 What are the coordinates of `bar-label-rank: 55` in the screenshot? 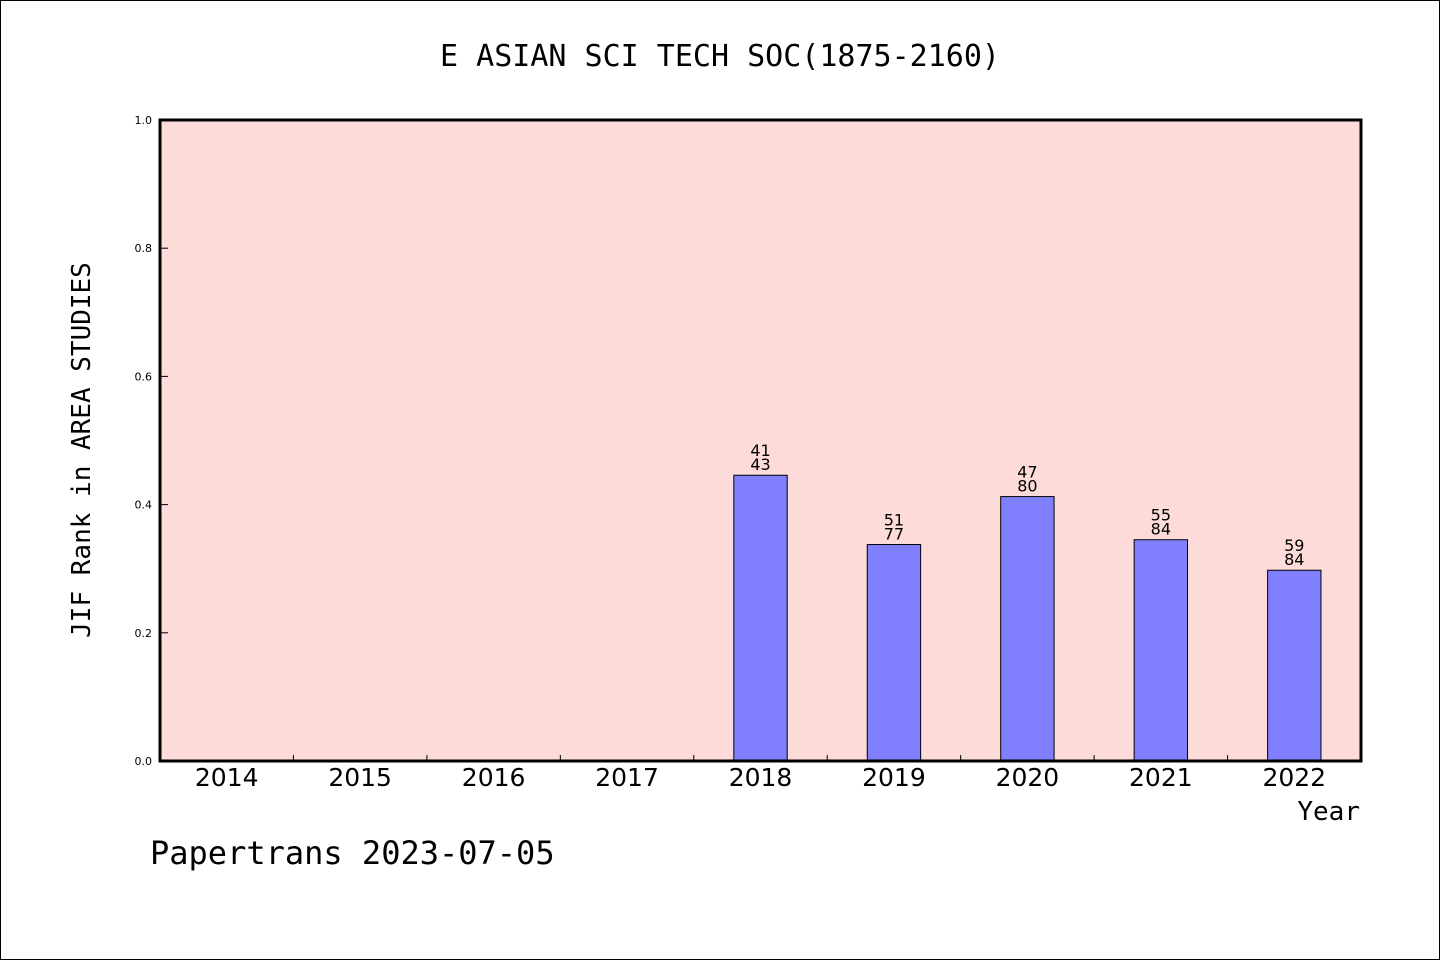 It's located at (1161, 515).